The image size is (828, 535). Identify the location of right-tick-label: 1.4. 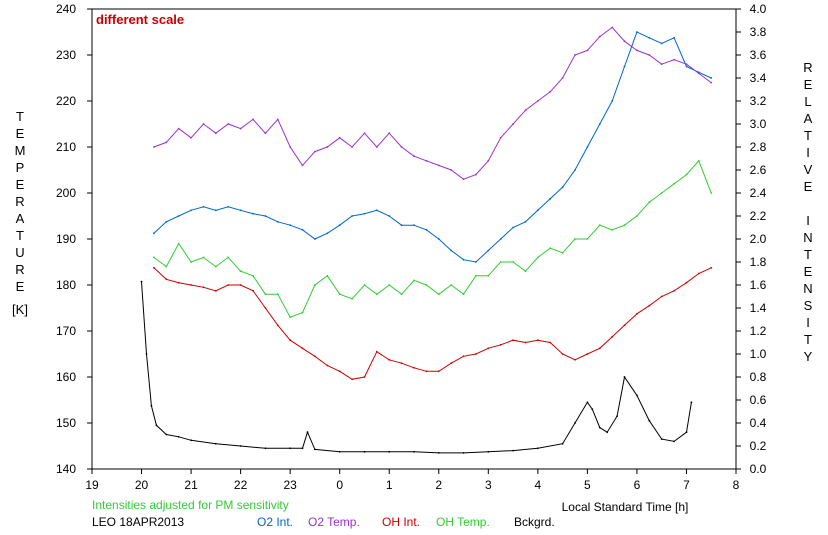
(758, 308).